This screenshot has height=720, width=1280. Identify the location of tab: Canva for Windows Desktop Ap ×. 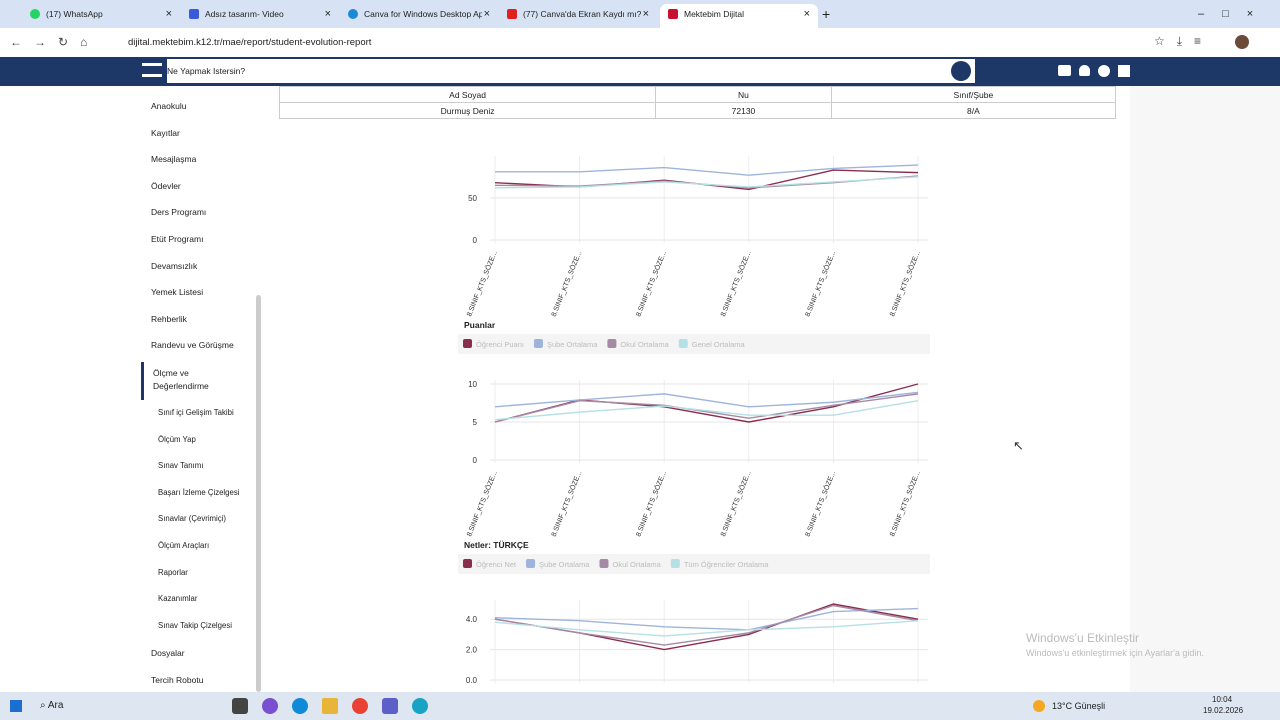
(419, 16).